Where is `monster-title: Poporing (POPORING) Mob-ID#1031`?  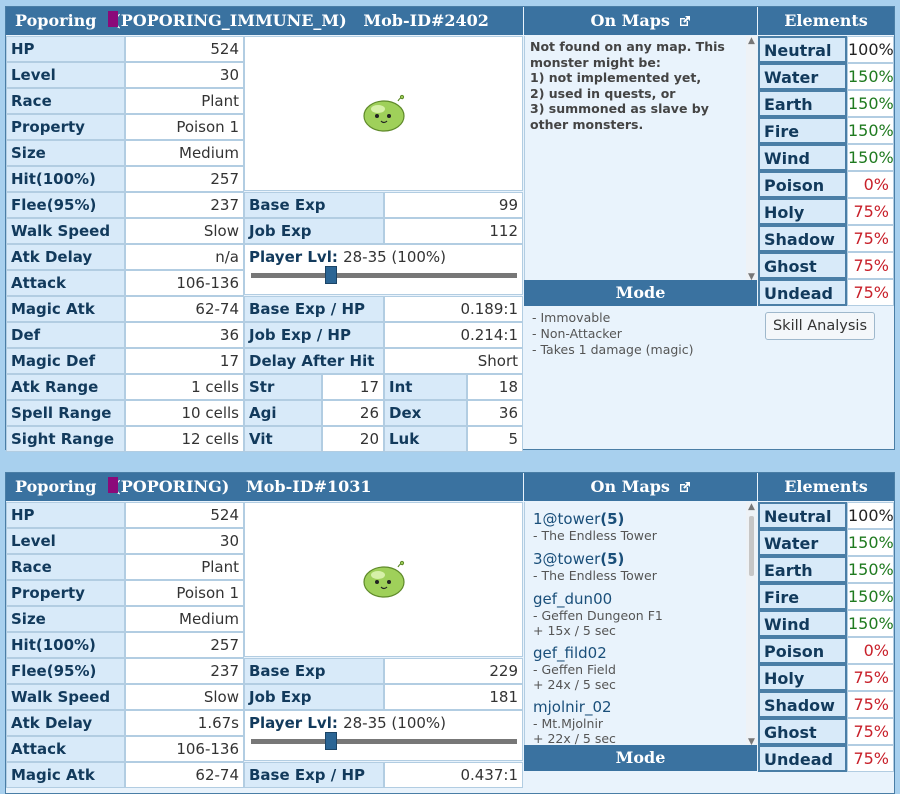
monster-title: Poporing (POPORING) Mob-ID#1031 is located at coordinates (264, 487).